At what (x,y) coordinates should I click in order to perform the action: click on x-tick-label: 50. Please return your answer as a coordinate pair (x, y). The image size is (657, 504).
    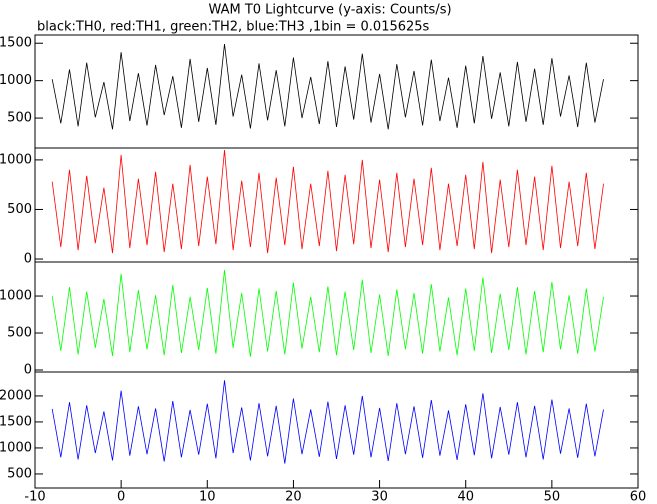
    Looking at the image, I should click on (552, 497).